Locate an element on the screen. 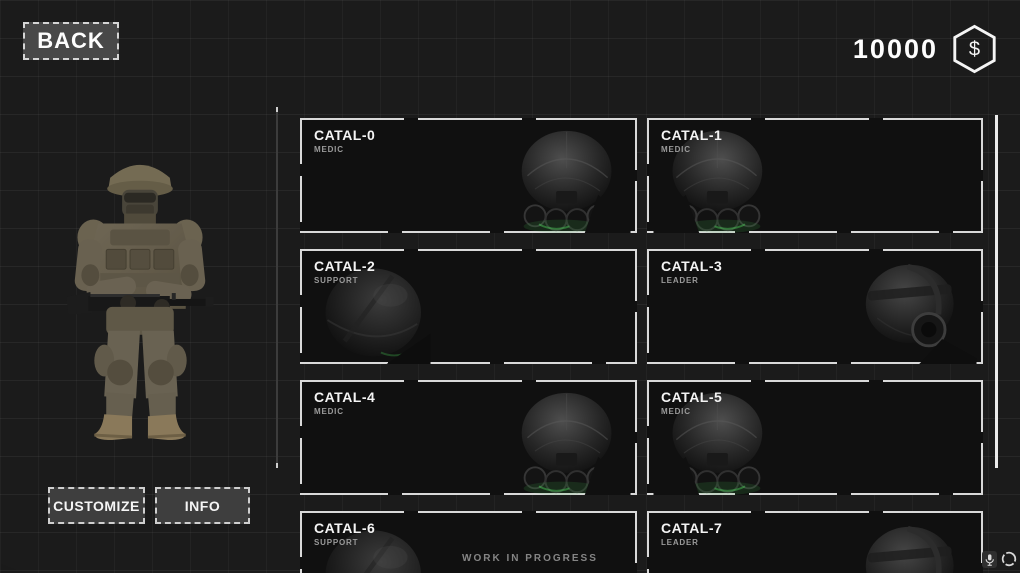 The width and height of the screenshot is (1020, 573). roster-card: CATAL-1 MEDIC is located at coordinates (815, 175).